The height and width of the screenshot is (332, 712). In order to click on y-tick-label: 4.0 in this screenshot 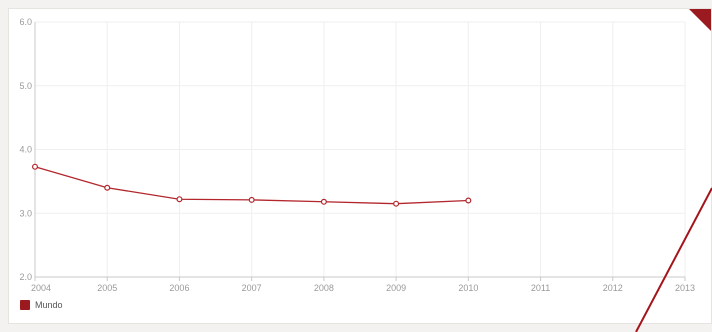, I will do `click(25, 150)`.